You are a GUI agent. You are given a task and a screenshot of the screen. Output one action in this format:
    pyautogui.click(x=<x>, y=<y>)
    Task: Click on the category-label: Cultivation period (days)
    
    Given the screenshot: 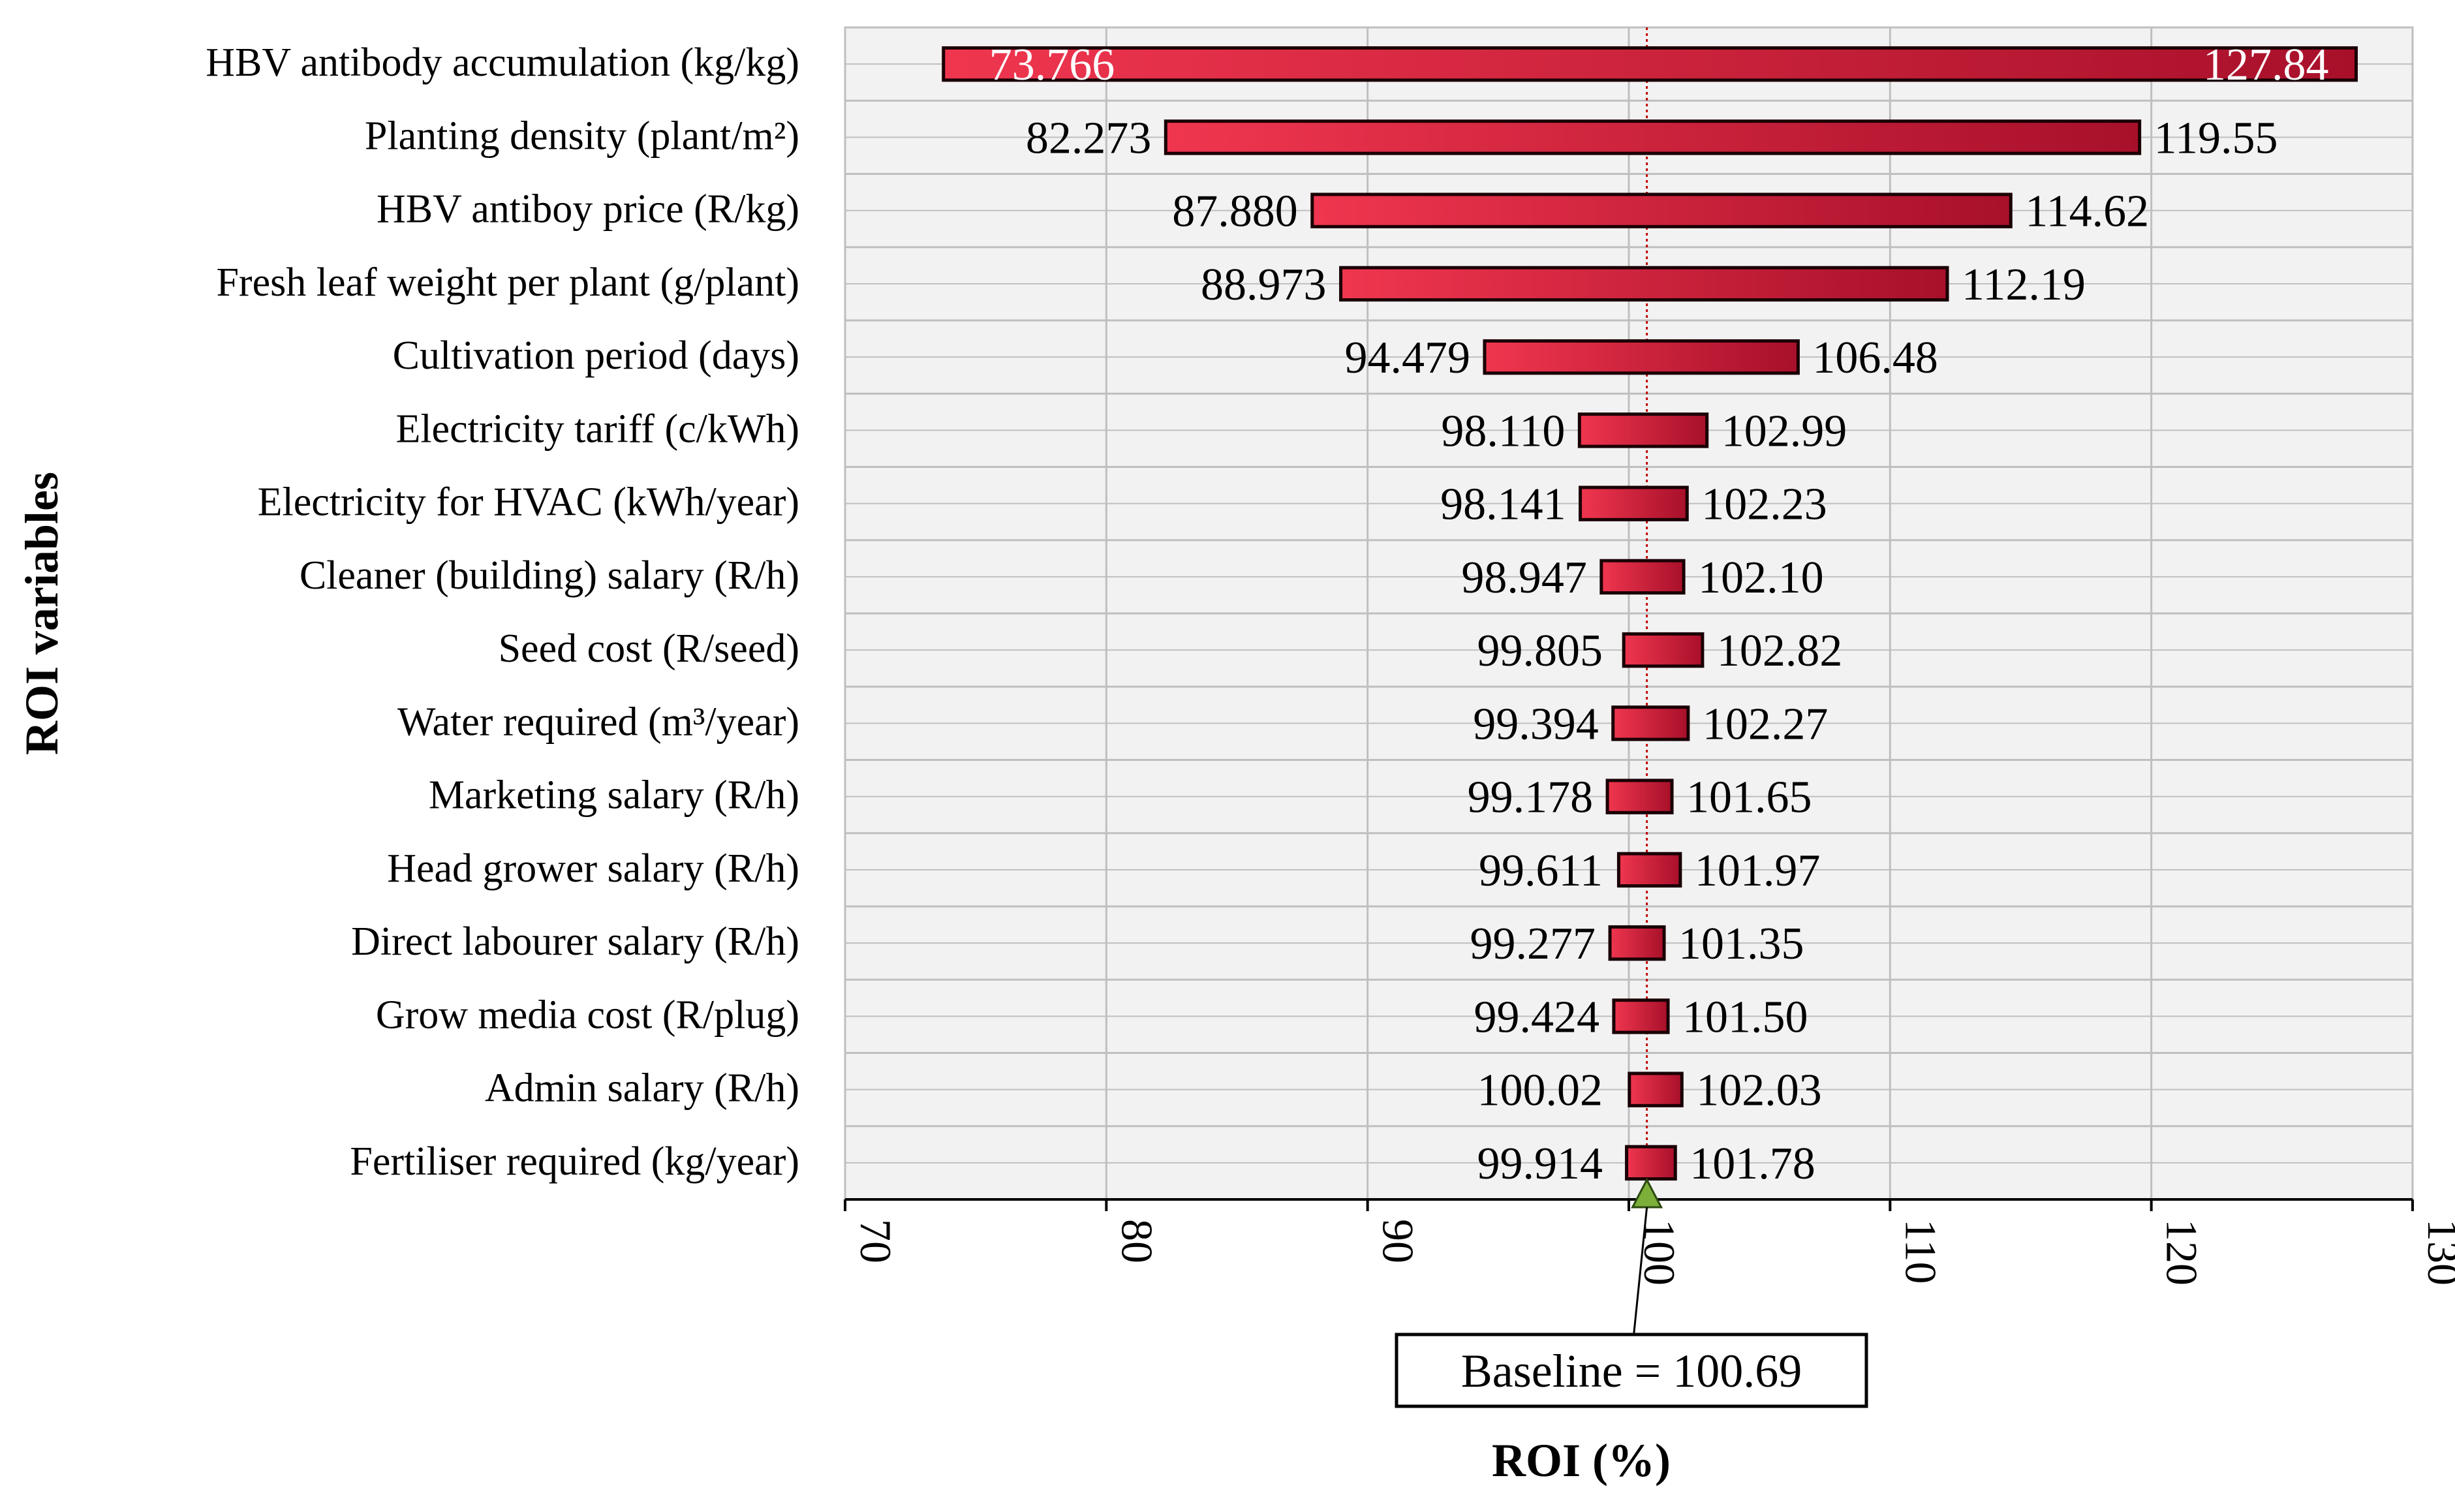 What is the action you would take?
    pyautogui.click(x=596, y=355)
    